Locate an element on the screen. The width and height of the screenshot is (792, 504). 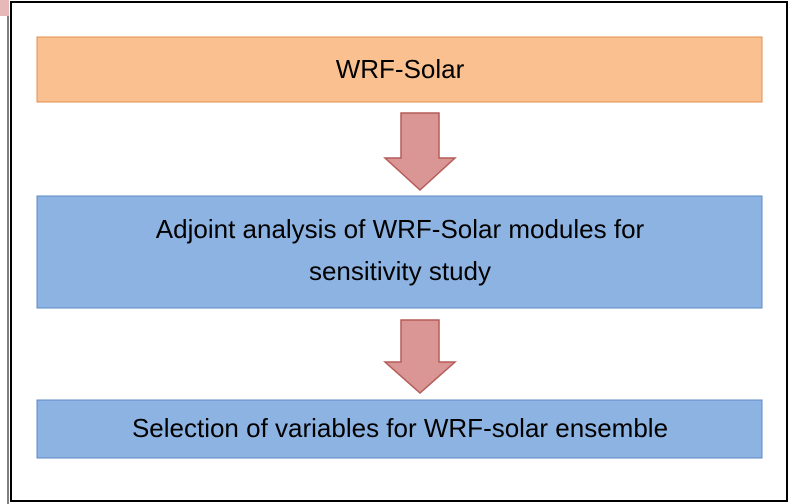
box-label: WRF-Solar is located at coordinates (400, 69).